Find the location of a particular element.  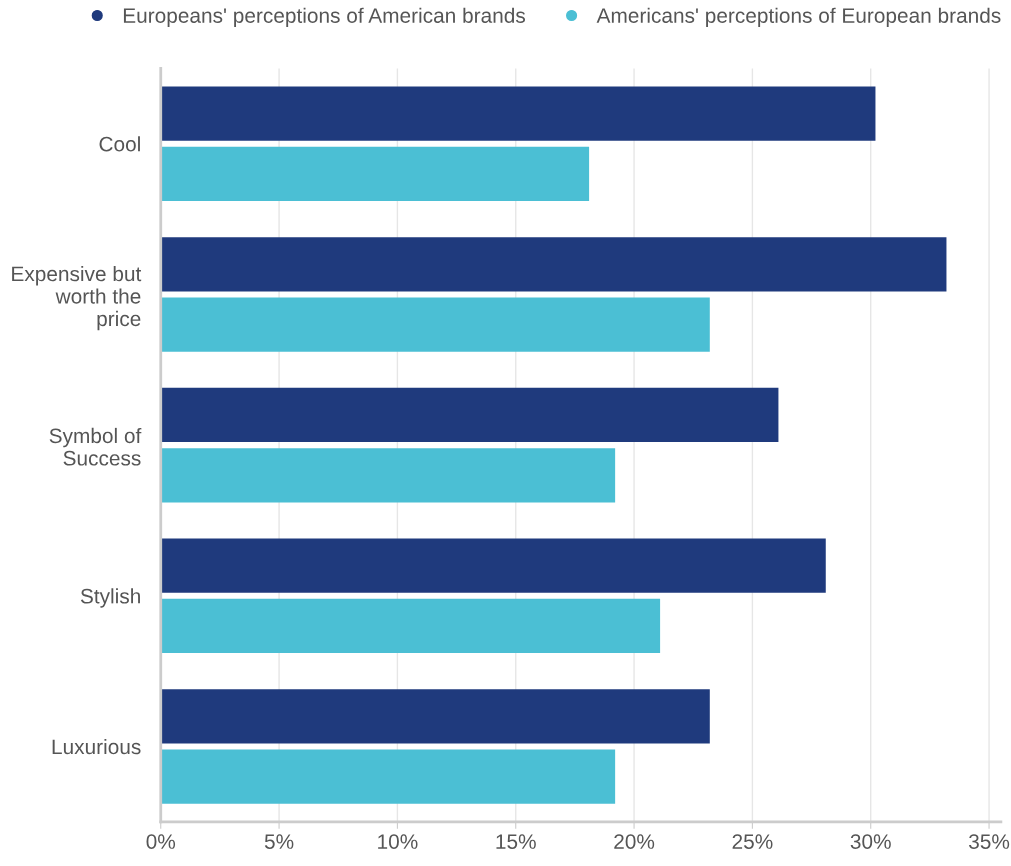

x-tick-label: 10% is located at coordinates (398, 841).